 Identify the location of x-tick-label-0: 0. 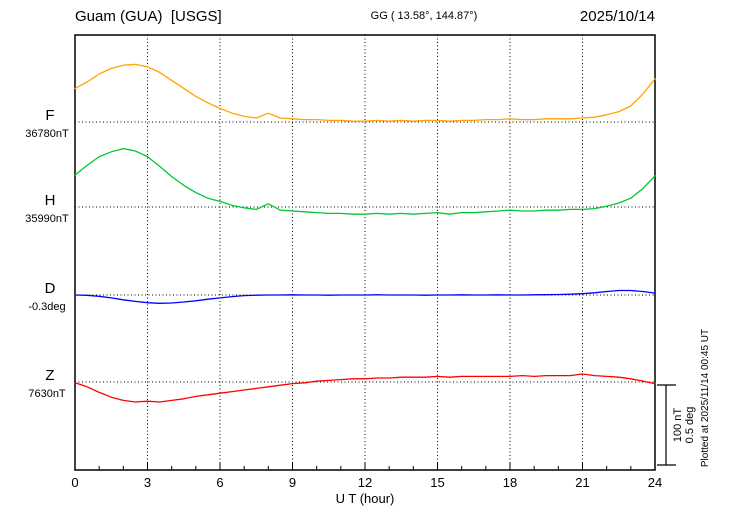
(74, 482).